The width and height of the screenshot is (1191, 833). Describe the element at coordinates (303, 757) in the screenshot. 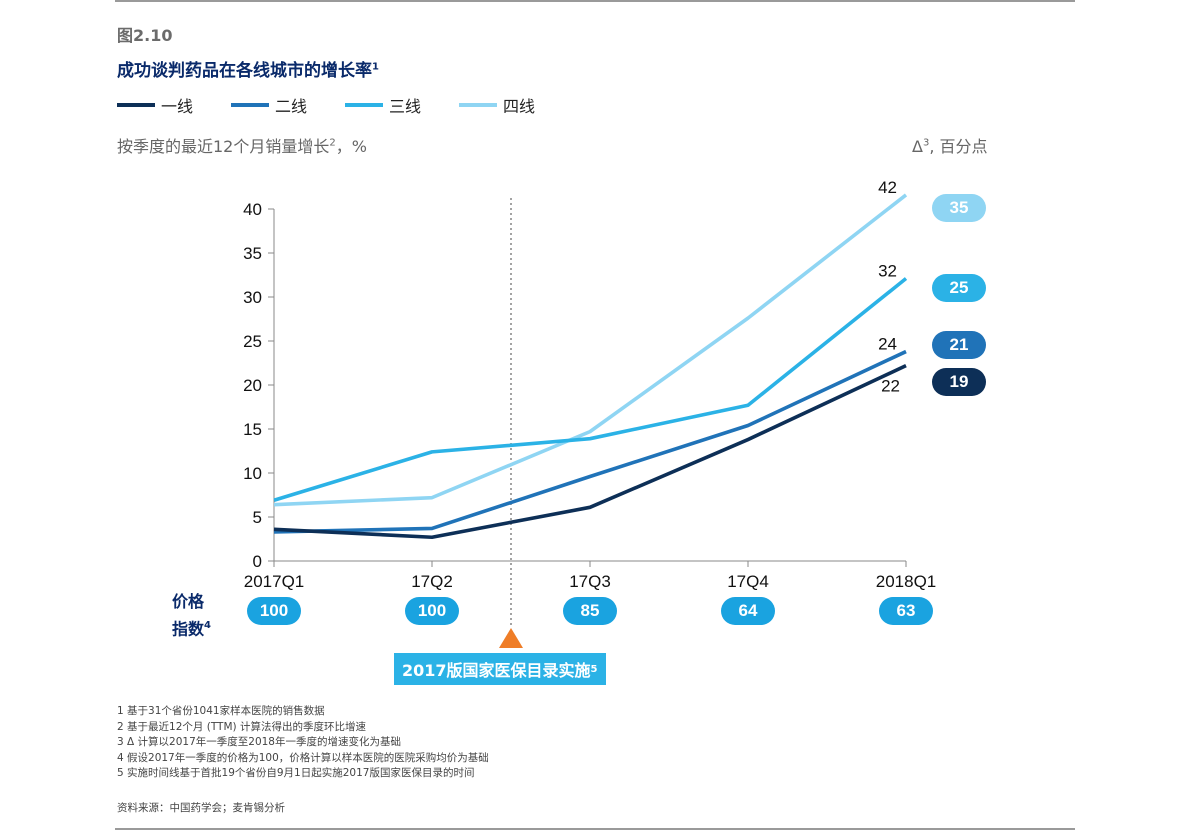

I see `footnote-4: 4 假设2017年一季度的价格为100，价格计算以样本医院的医院采购均价为基础` at that location.